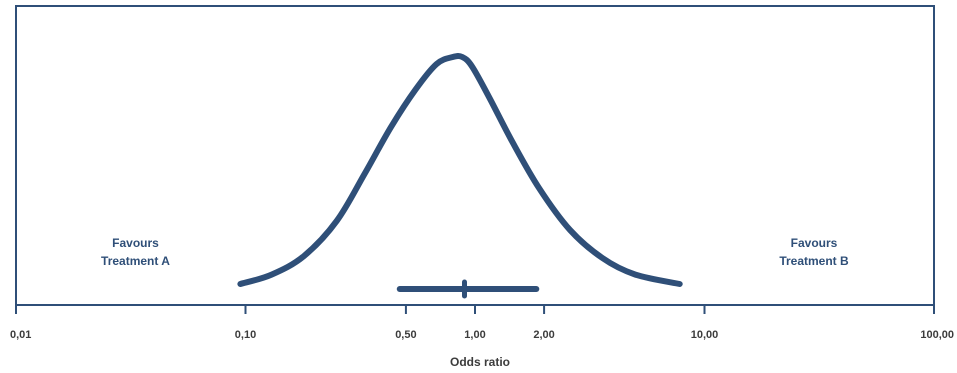  Describe the element at coordinates (543, 335) in the screenshot. I see `x-tick-label: 2,00` at that location.